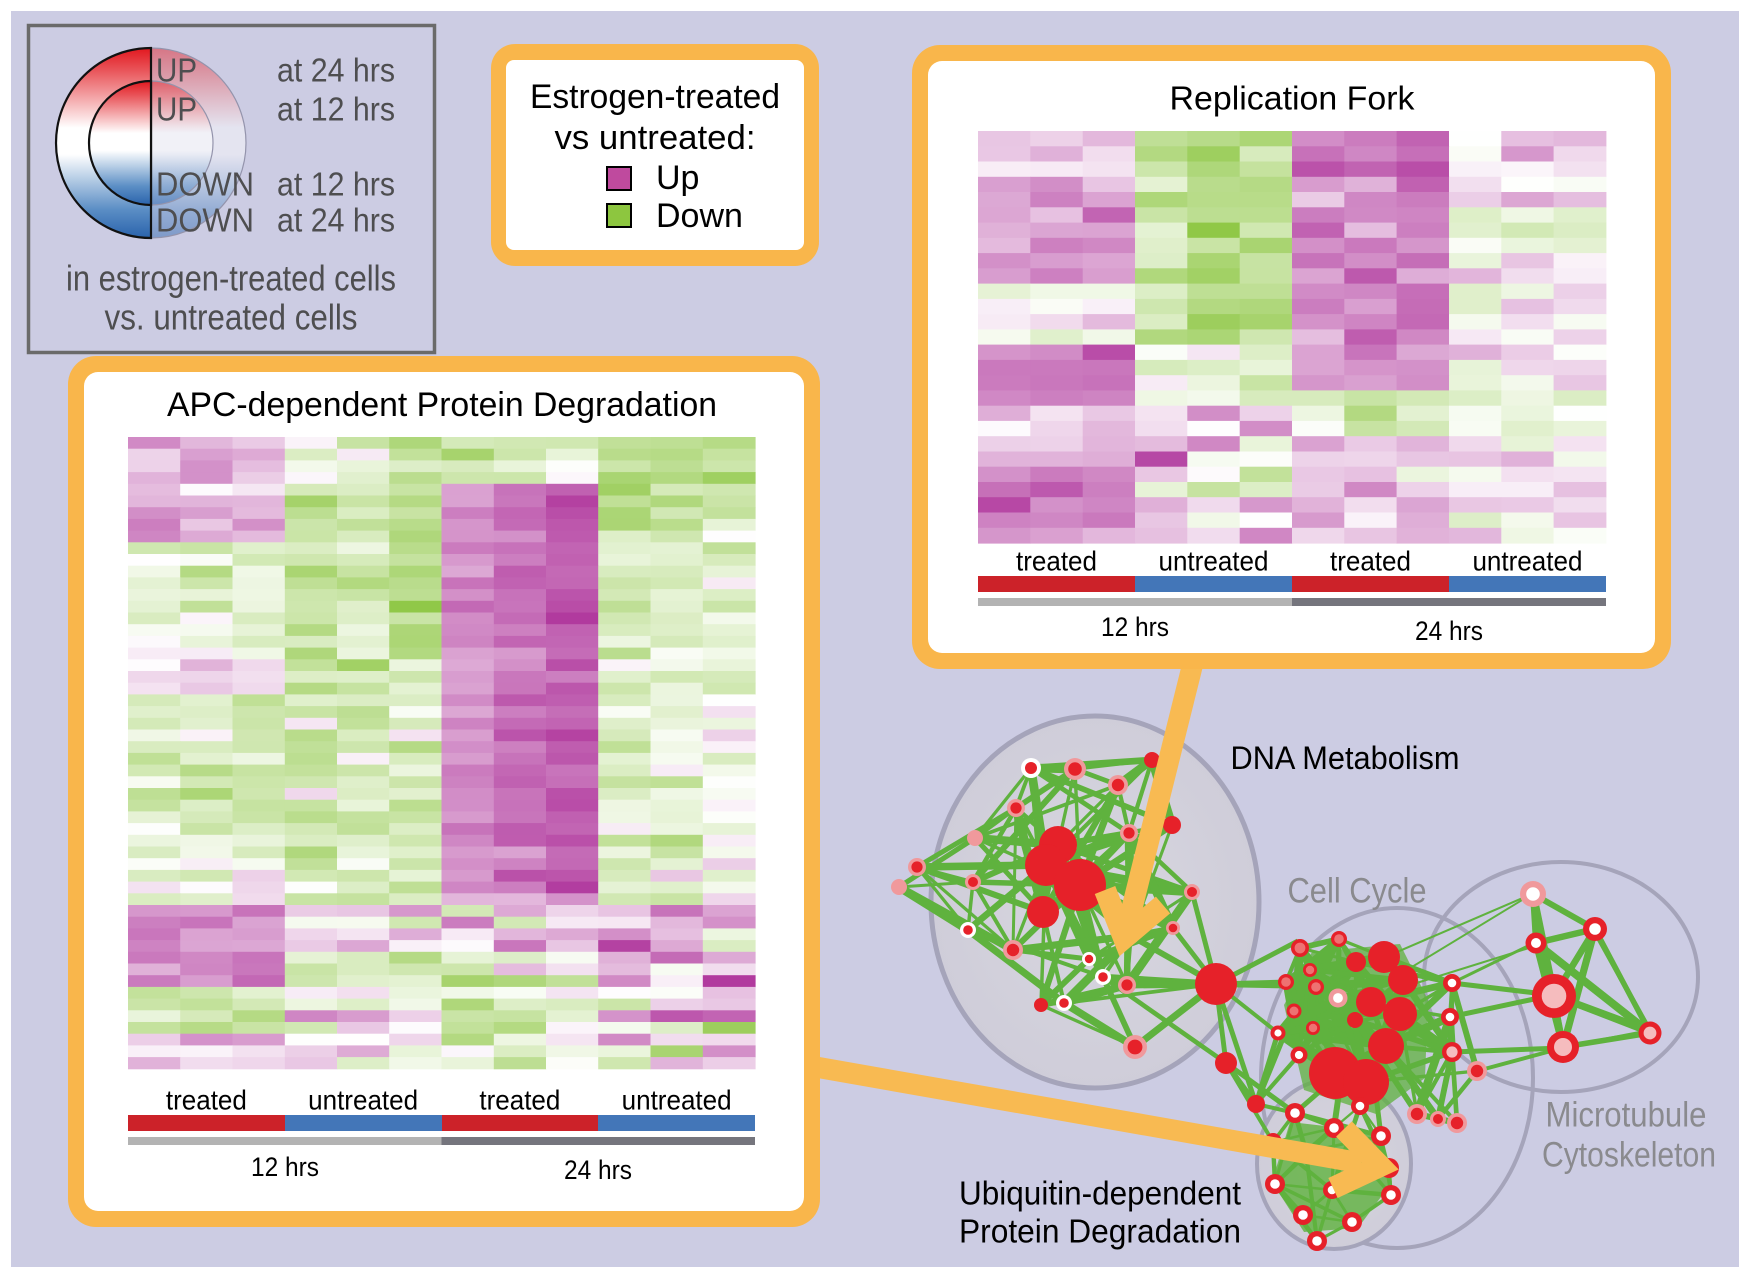  I want to click on svg-text: Replication Fork, so click(1293, 98).